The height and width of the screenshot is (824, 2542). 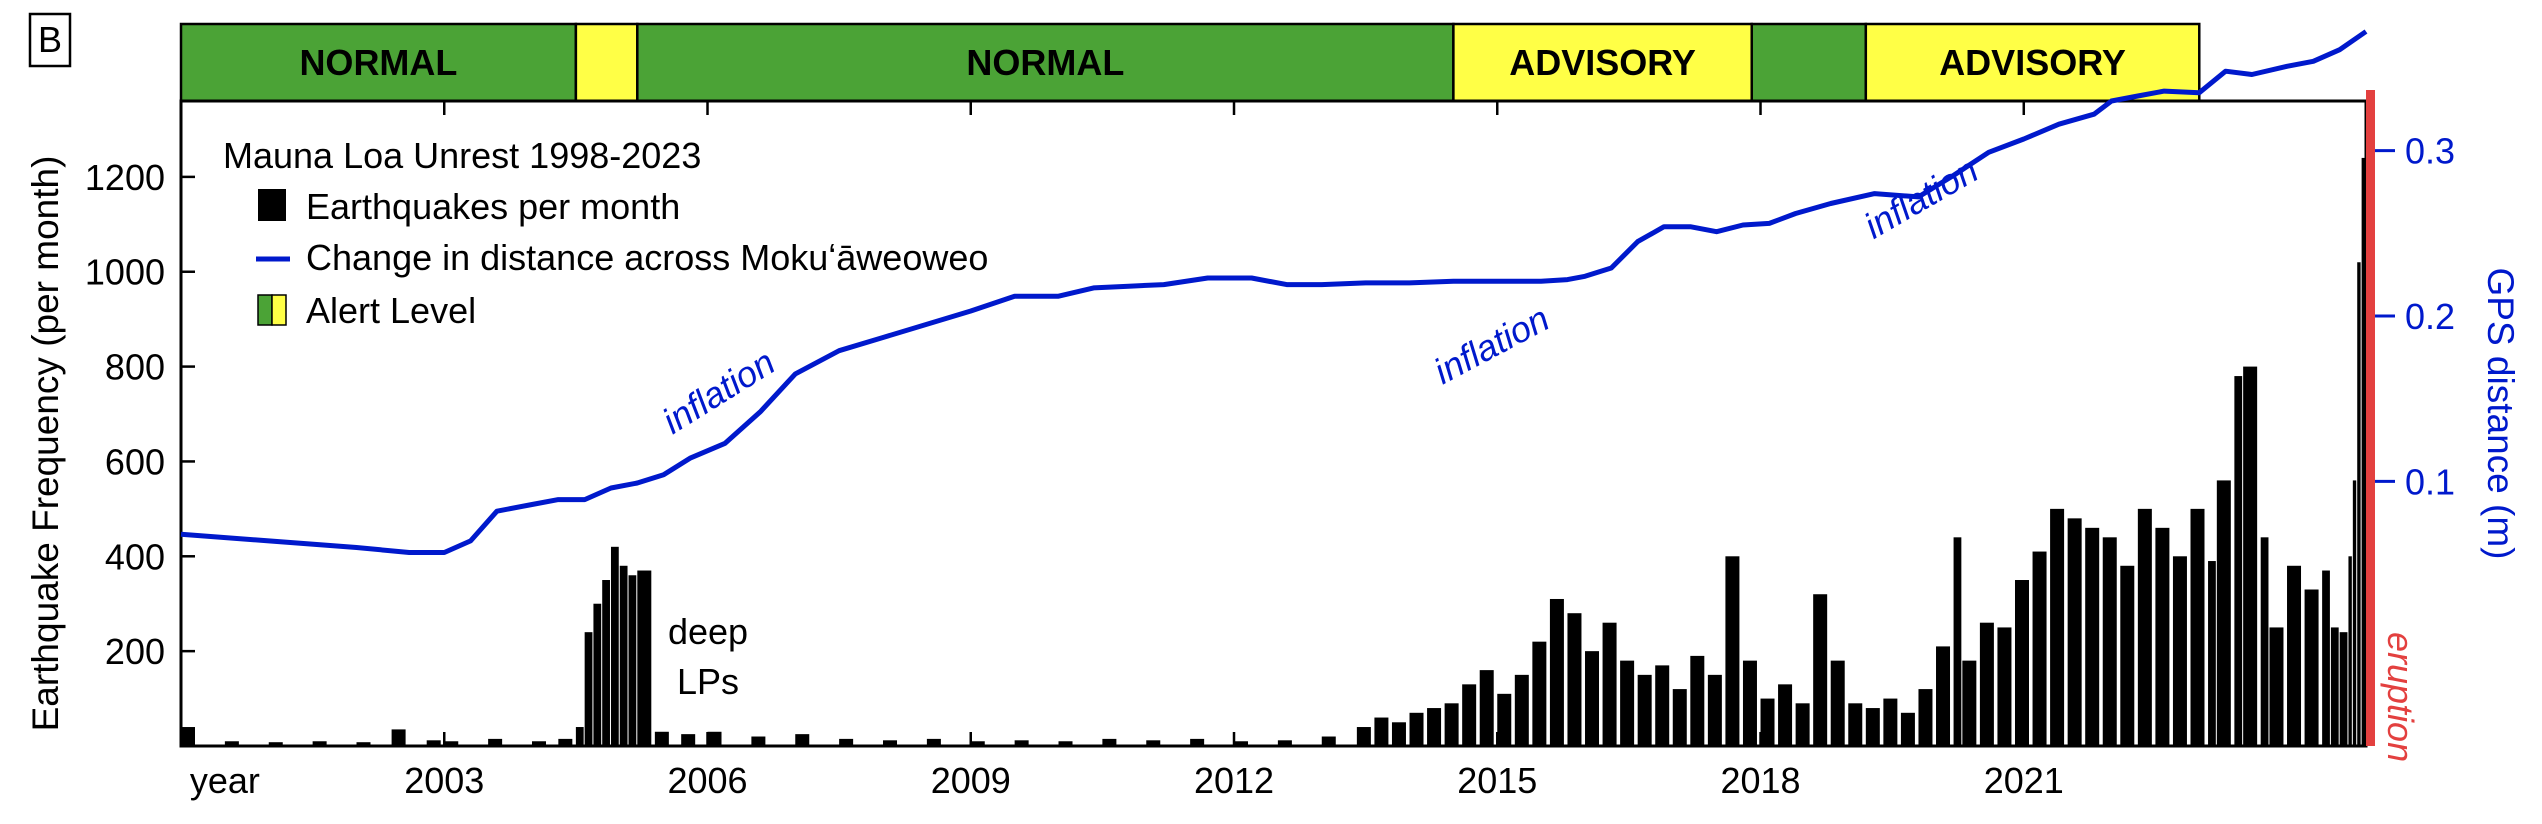 I want to click on legend-item-earthquakes: Earthquakes per month, so click(x=493, y=206).